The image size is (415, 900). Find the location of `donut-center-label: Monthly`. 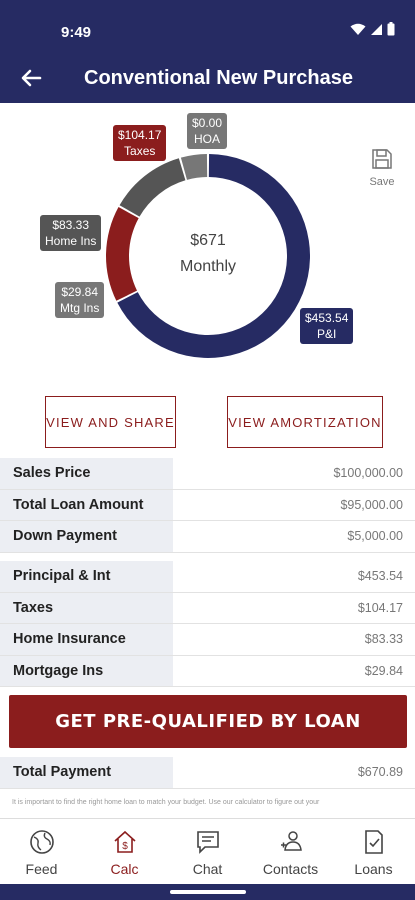

donut-center-label: Monthly is located at coordinates (208, 266).